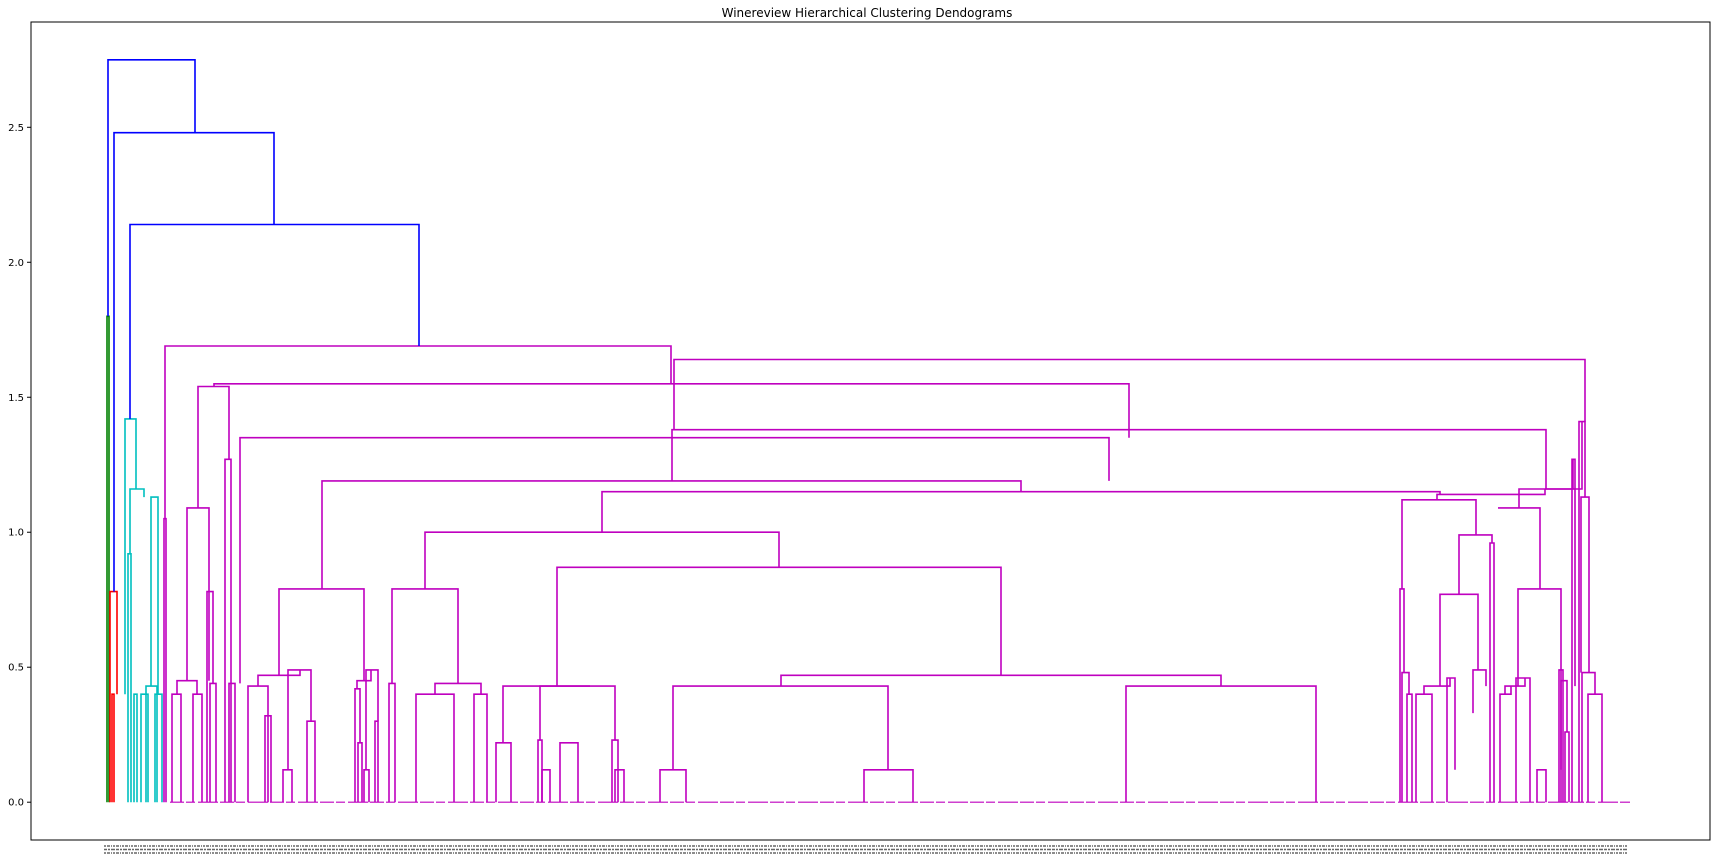 The height and width of the screenshot is (862, 1711). I want to click on y-tick-label: 0.0, so click(16, 803).